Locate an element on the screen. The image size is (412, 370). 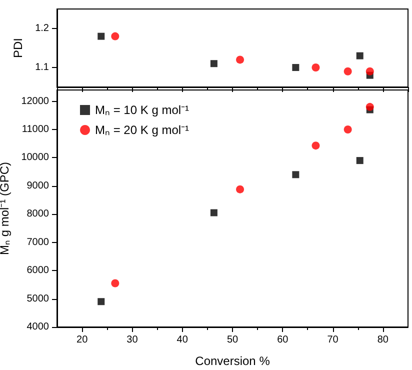
x-tick-label: 70 is located at coordinates (333, 340).